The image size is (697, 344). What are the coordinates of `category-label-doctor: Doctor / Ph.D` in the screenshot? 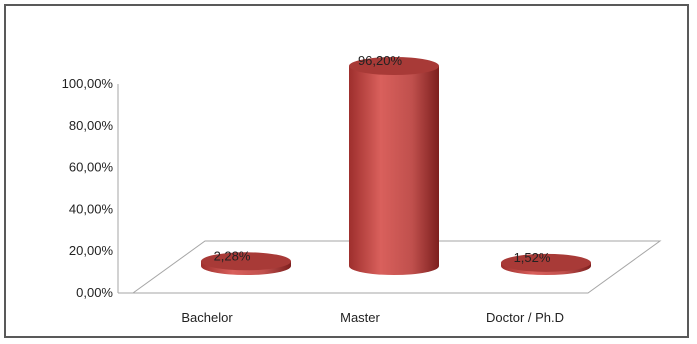 It's located at (525, 317).